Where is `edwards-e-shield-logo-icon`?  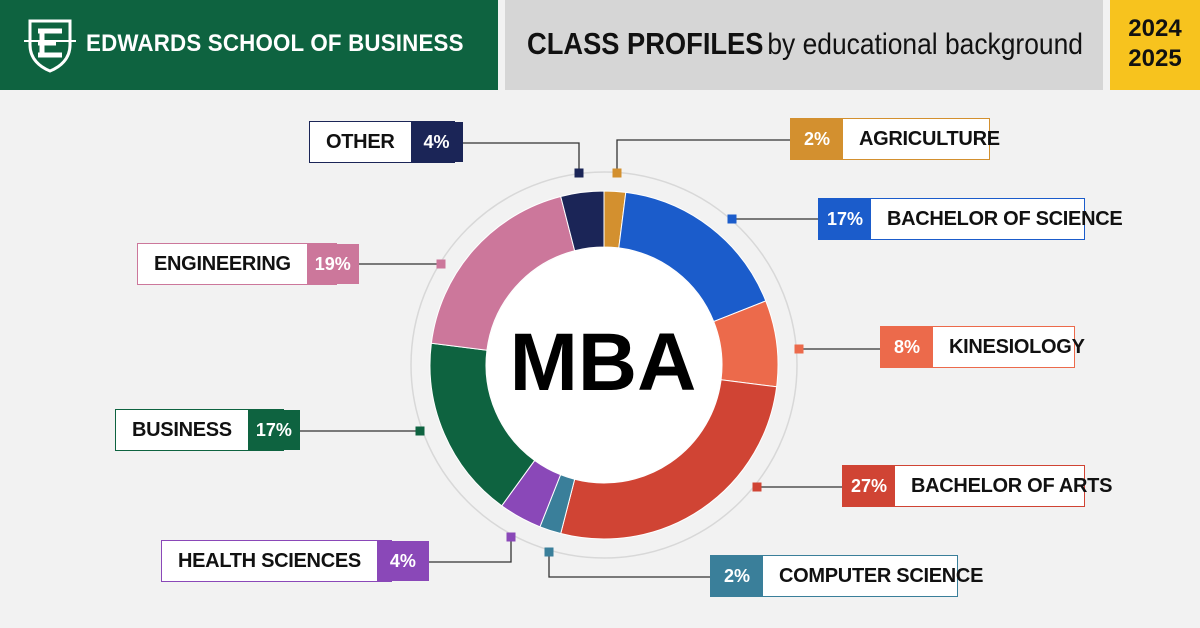 edwards-e-shield-logo-icon is located at coordinates (50, 46).